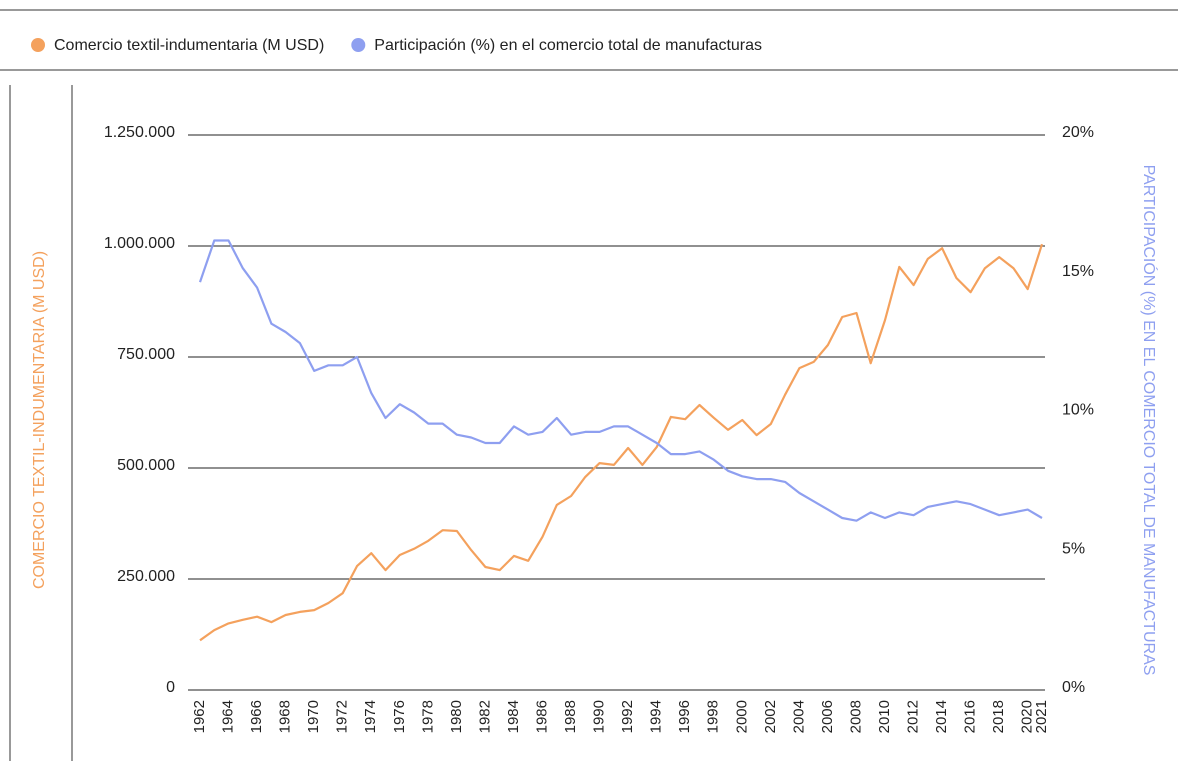  I want to click on x-tick-label: 2020, so click(1027, 716).